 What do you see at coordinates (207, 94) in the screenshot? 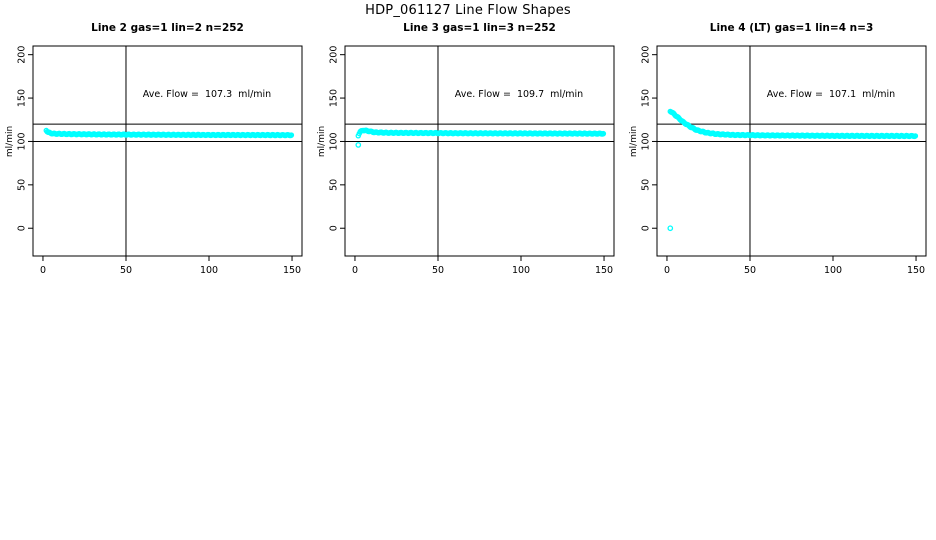
I see `ave-flow-annotation: Ave. Flow = 107.3 ml/min` at bounding box center [207, 94].